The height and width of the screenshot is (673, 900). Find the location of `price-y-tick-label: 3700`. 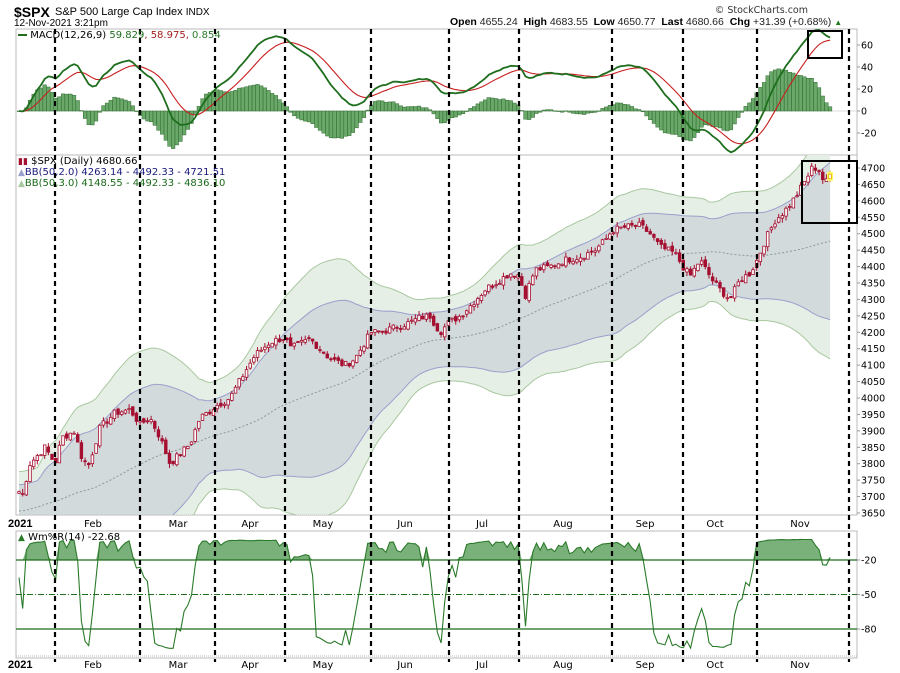

price-y-tick-label: 3700 is located at coordinates (873, 497).